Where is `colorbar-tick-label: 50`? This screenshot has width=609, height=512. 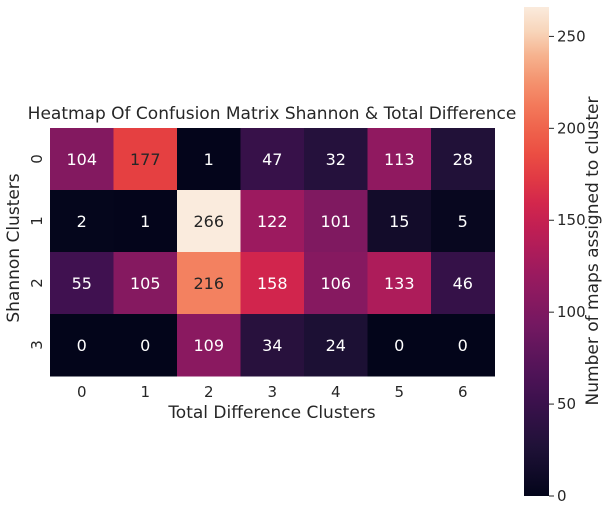 colorbar-tick-label: 50 is located at coordinates (566, 404).